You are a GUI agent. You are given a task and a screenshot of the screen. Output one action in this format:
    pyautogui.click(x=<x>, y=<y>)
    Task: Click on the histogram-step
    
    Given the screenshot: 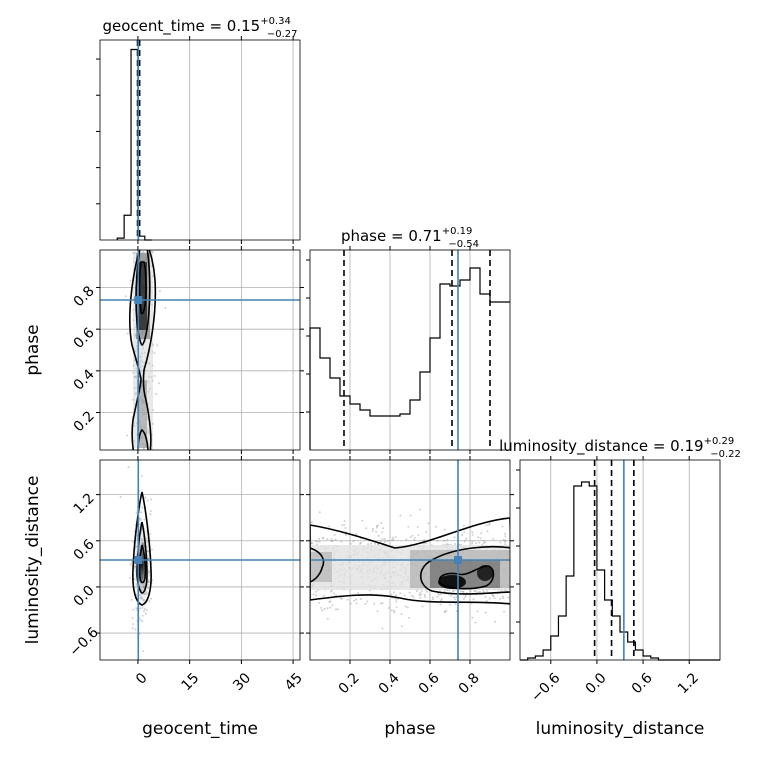 What is the action you would take?
    pyautogui.click(x=409, y=358)
    